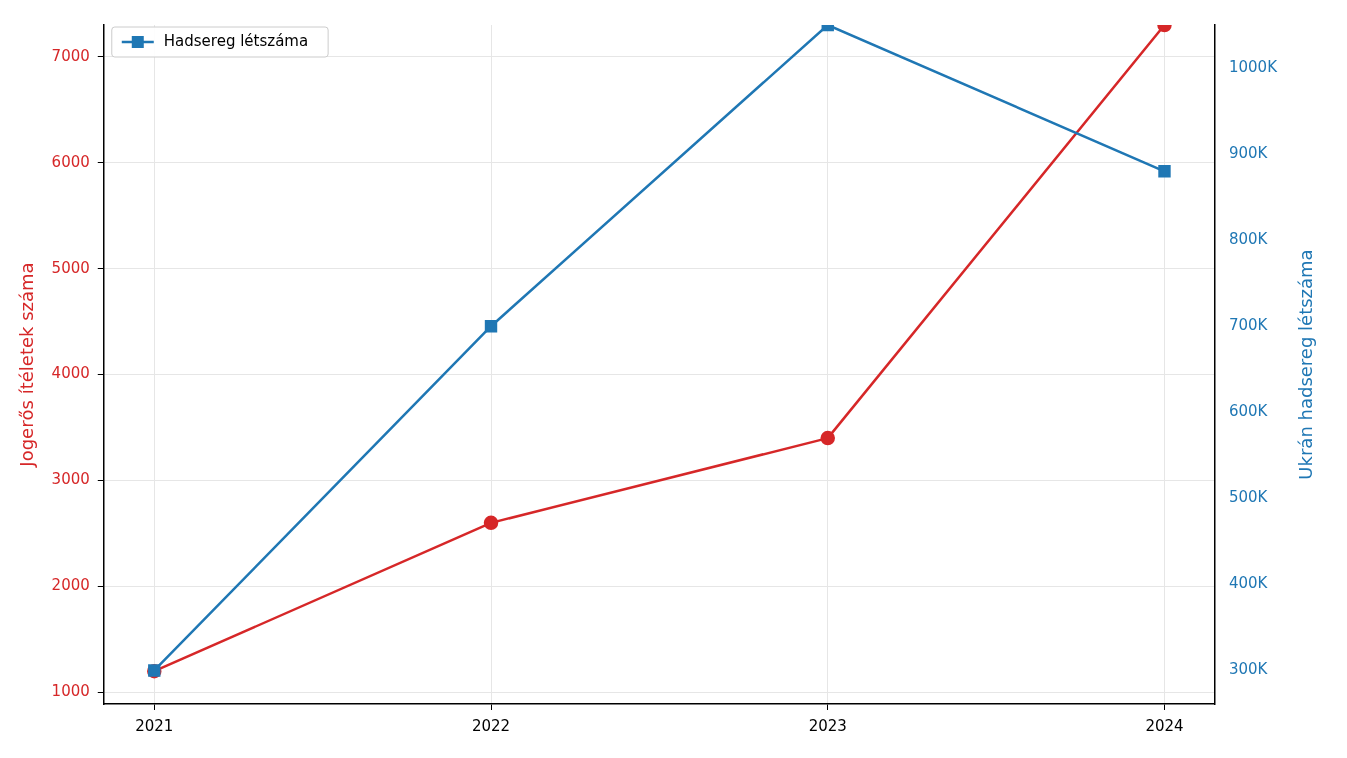 The image size is (1347, 758). What do you see at coordinates (70, 55) in the screenshot?
I see `y-tick-label: 7000` at bounding box center [70, 55].